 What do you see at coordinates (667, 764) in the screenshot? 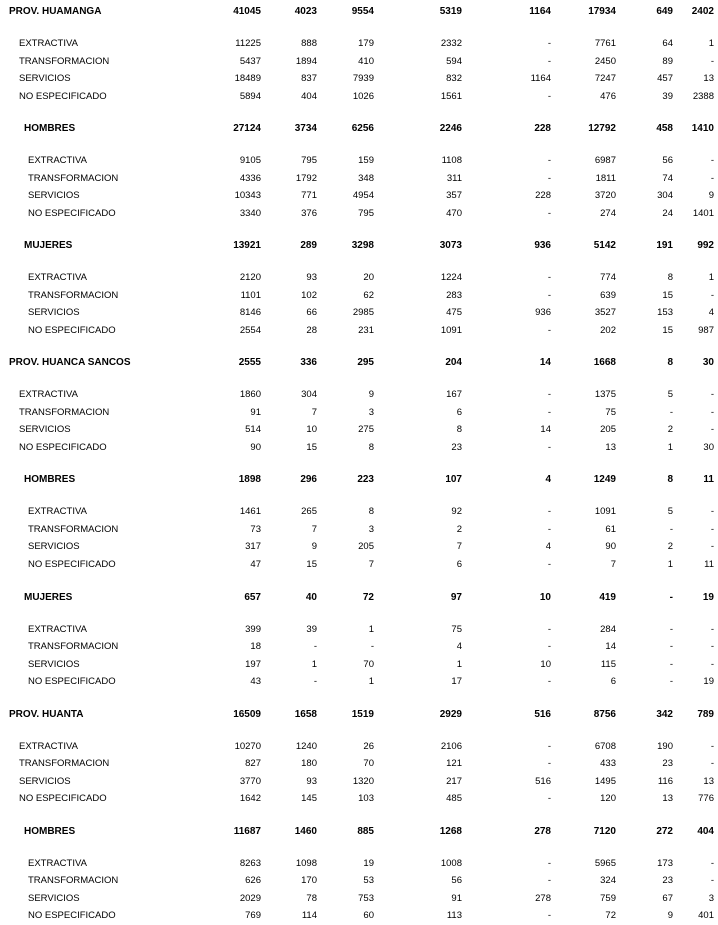
I see `row-value: 23` at bounding box center [667, 764].